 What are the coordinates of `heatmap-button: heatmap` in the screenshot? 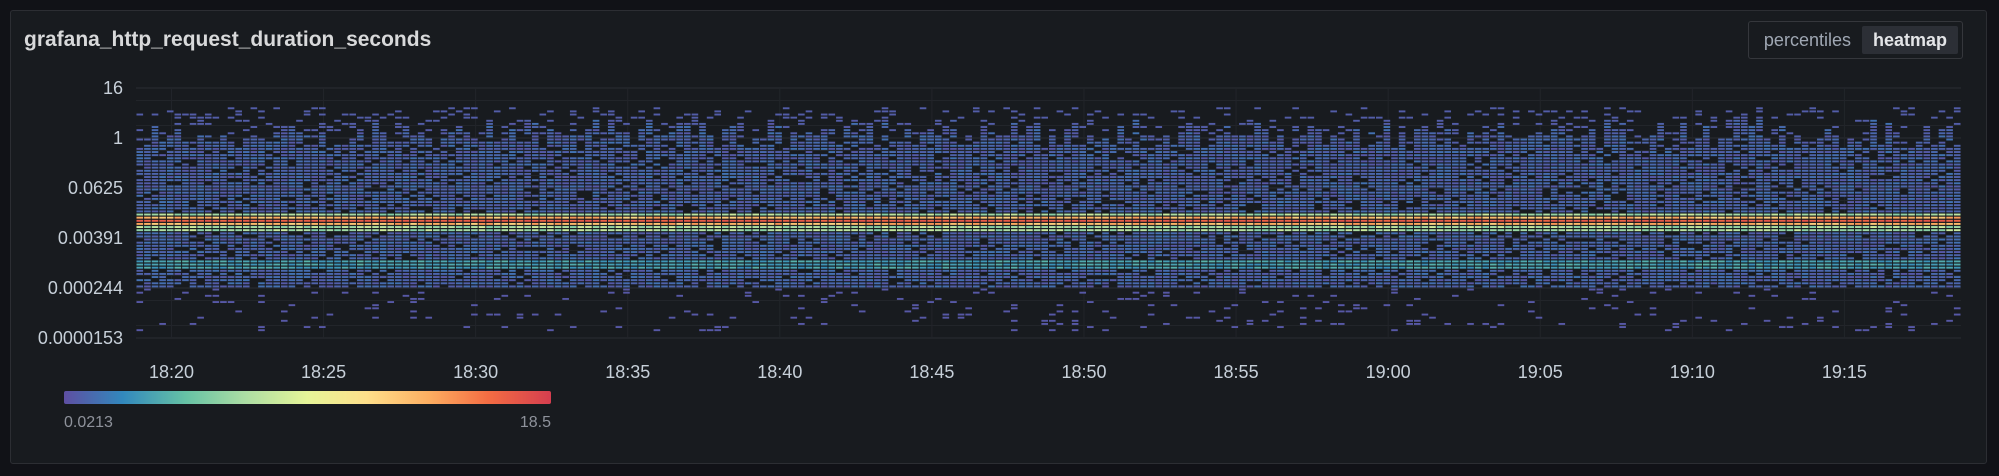 It's located at (1909, 40).